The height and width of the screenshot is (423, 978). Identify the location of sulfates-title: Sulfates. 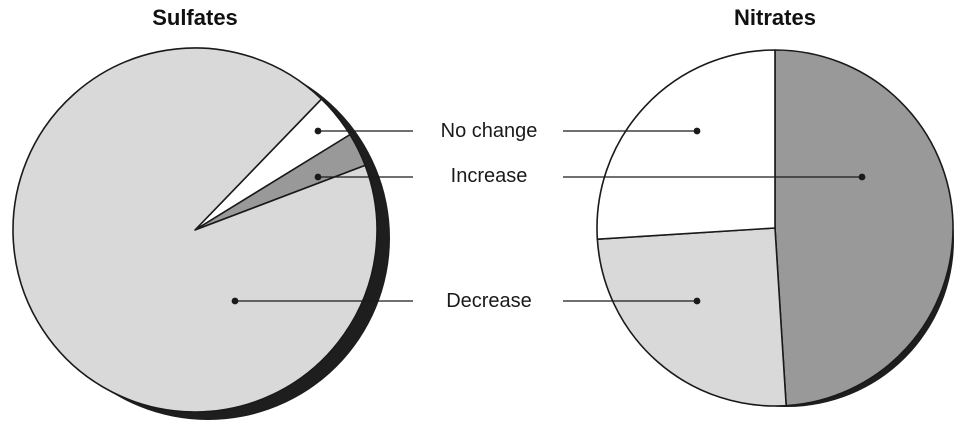
(195, 17).